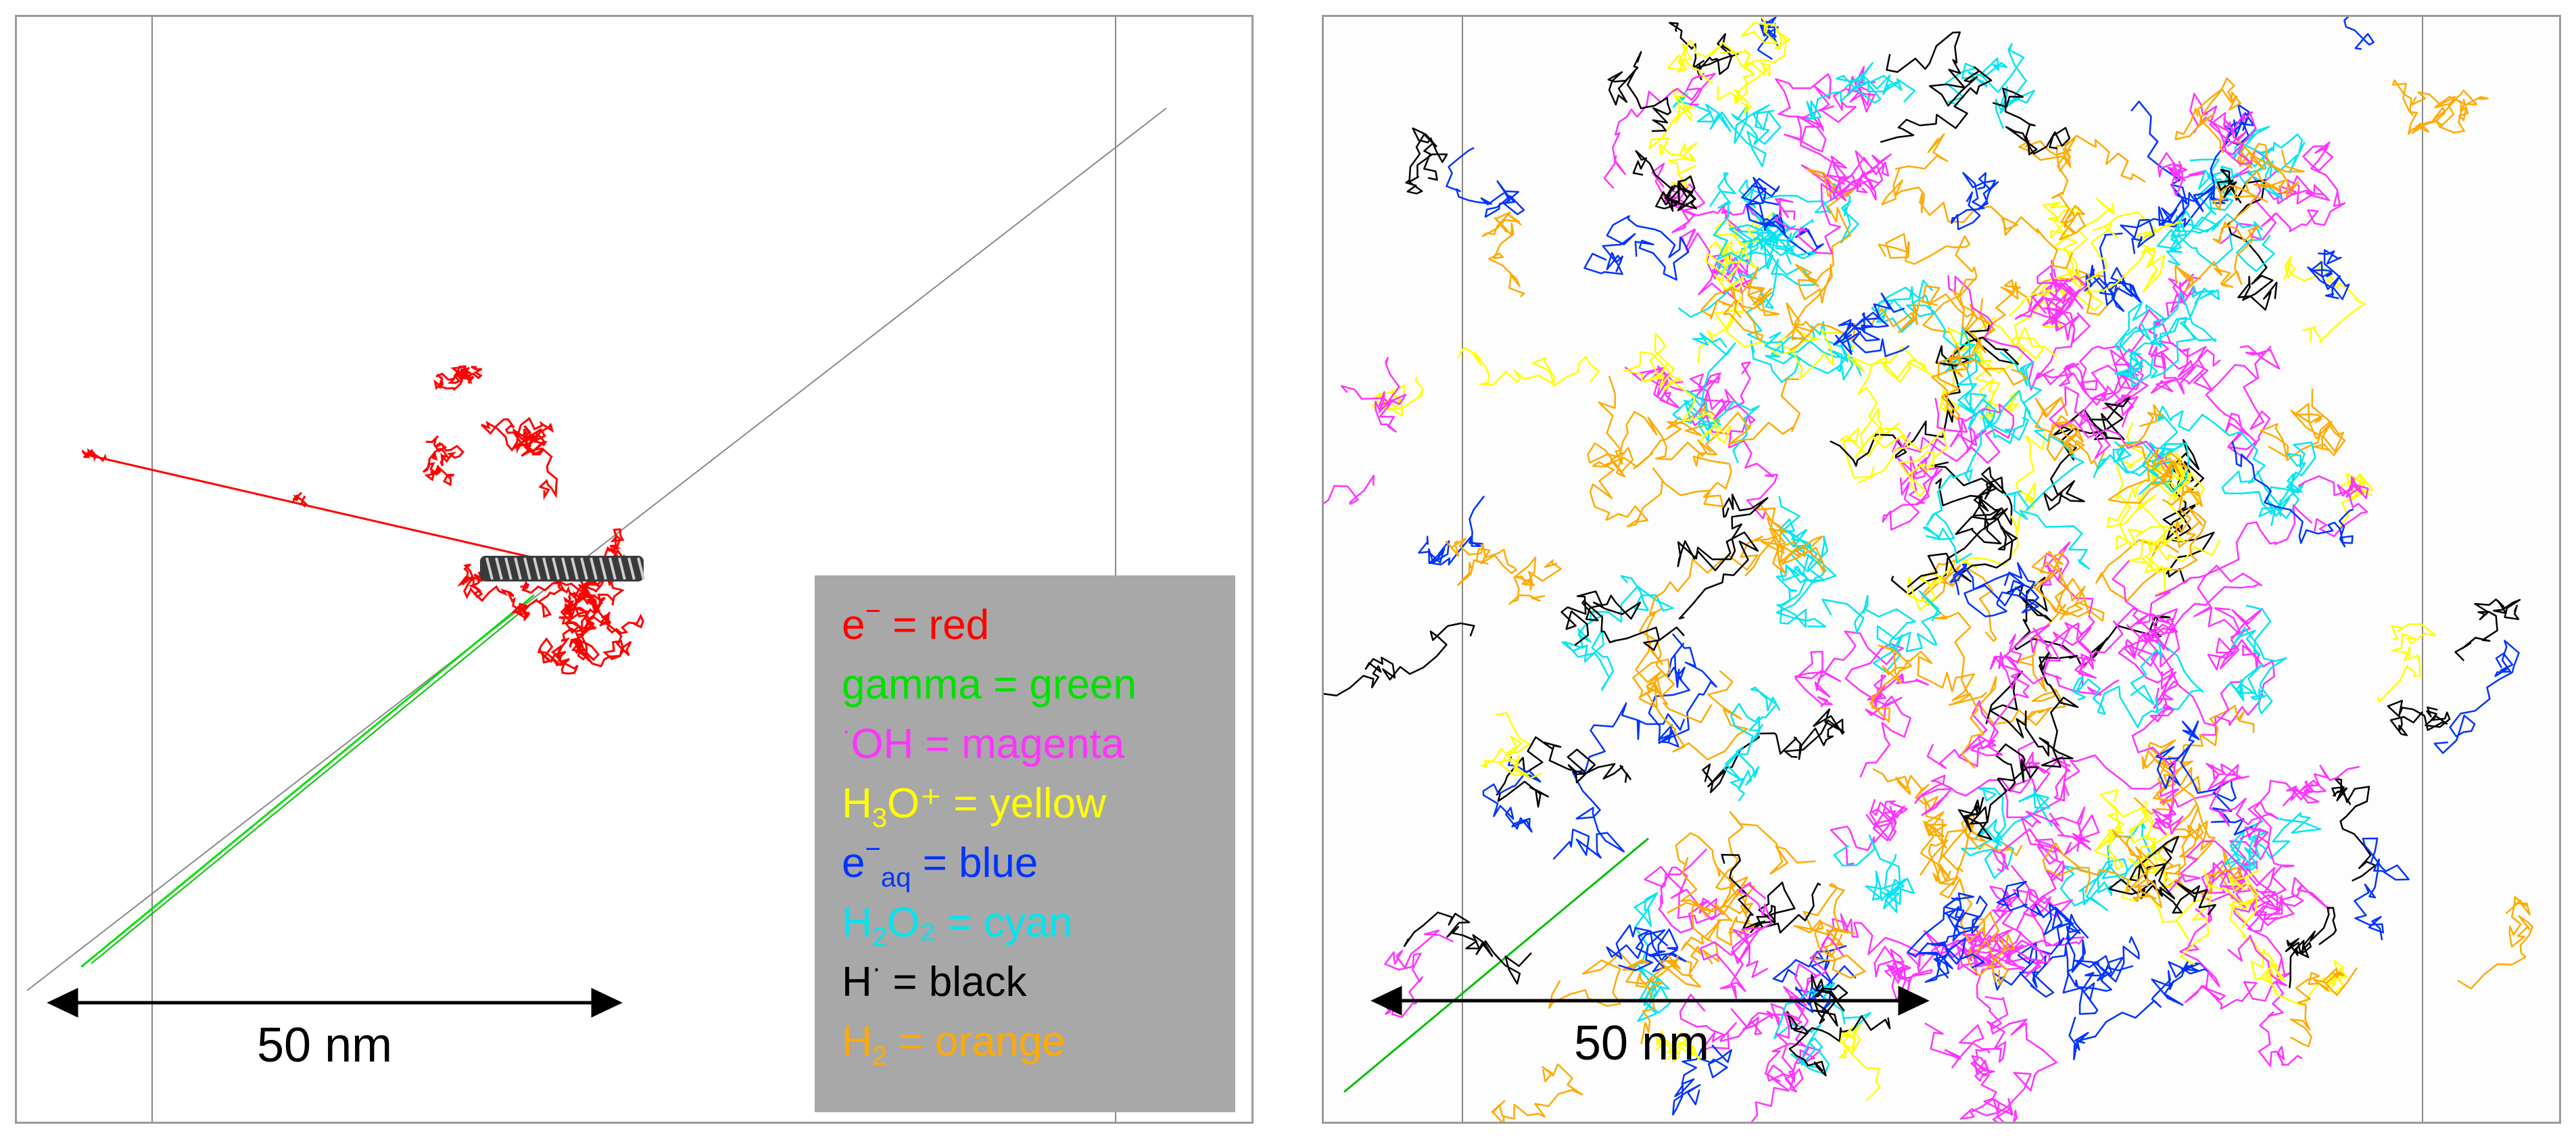  Describe the element at coordinates (1023, 803) in the screenshot. I see `legend-hydronium-text: = yellow` at that location.